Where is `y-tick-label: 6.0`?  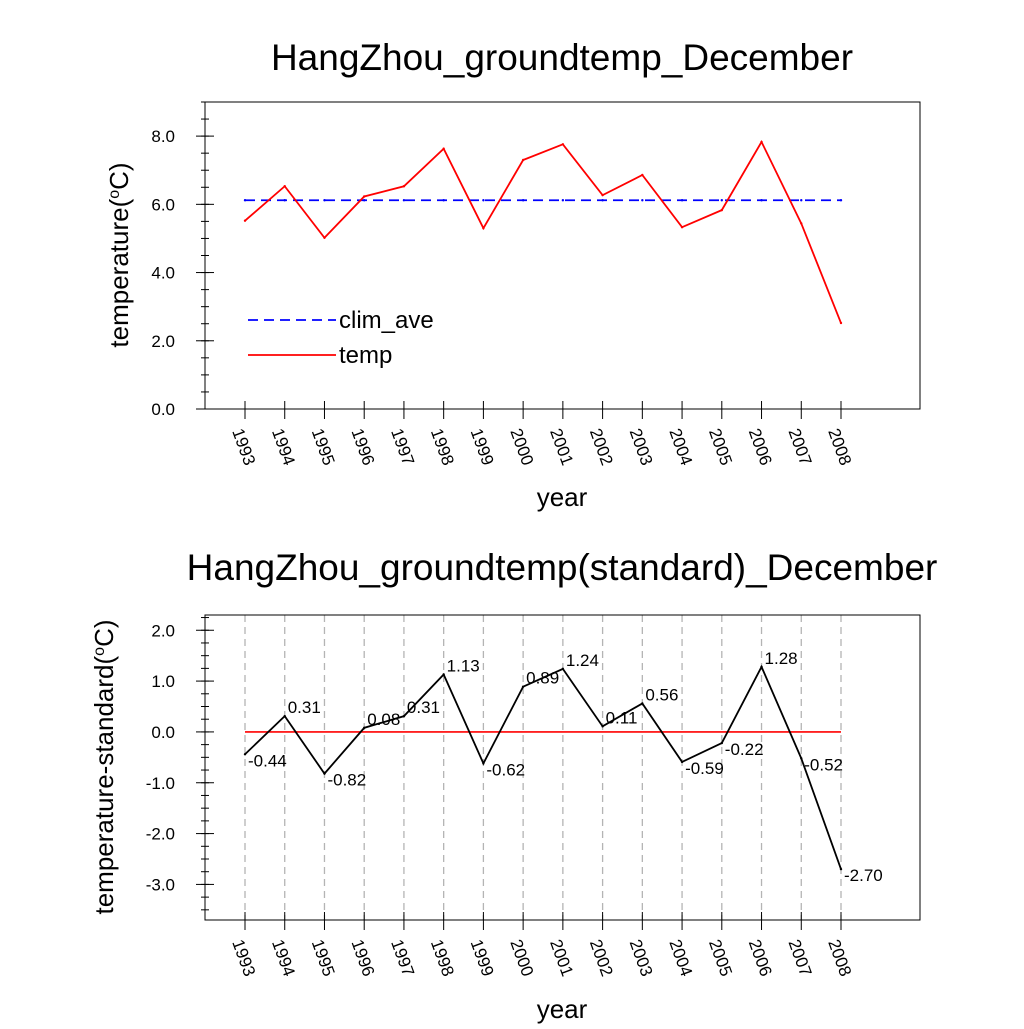 y-tick-label: 6.0 is located at coordinates (163, 204).